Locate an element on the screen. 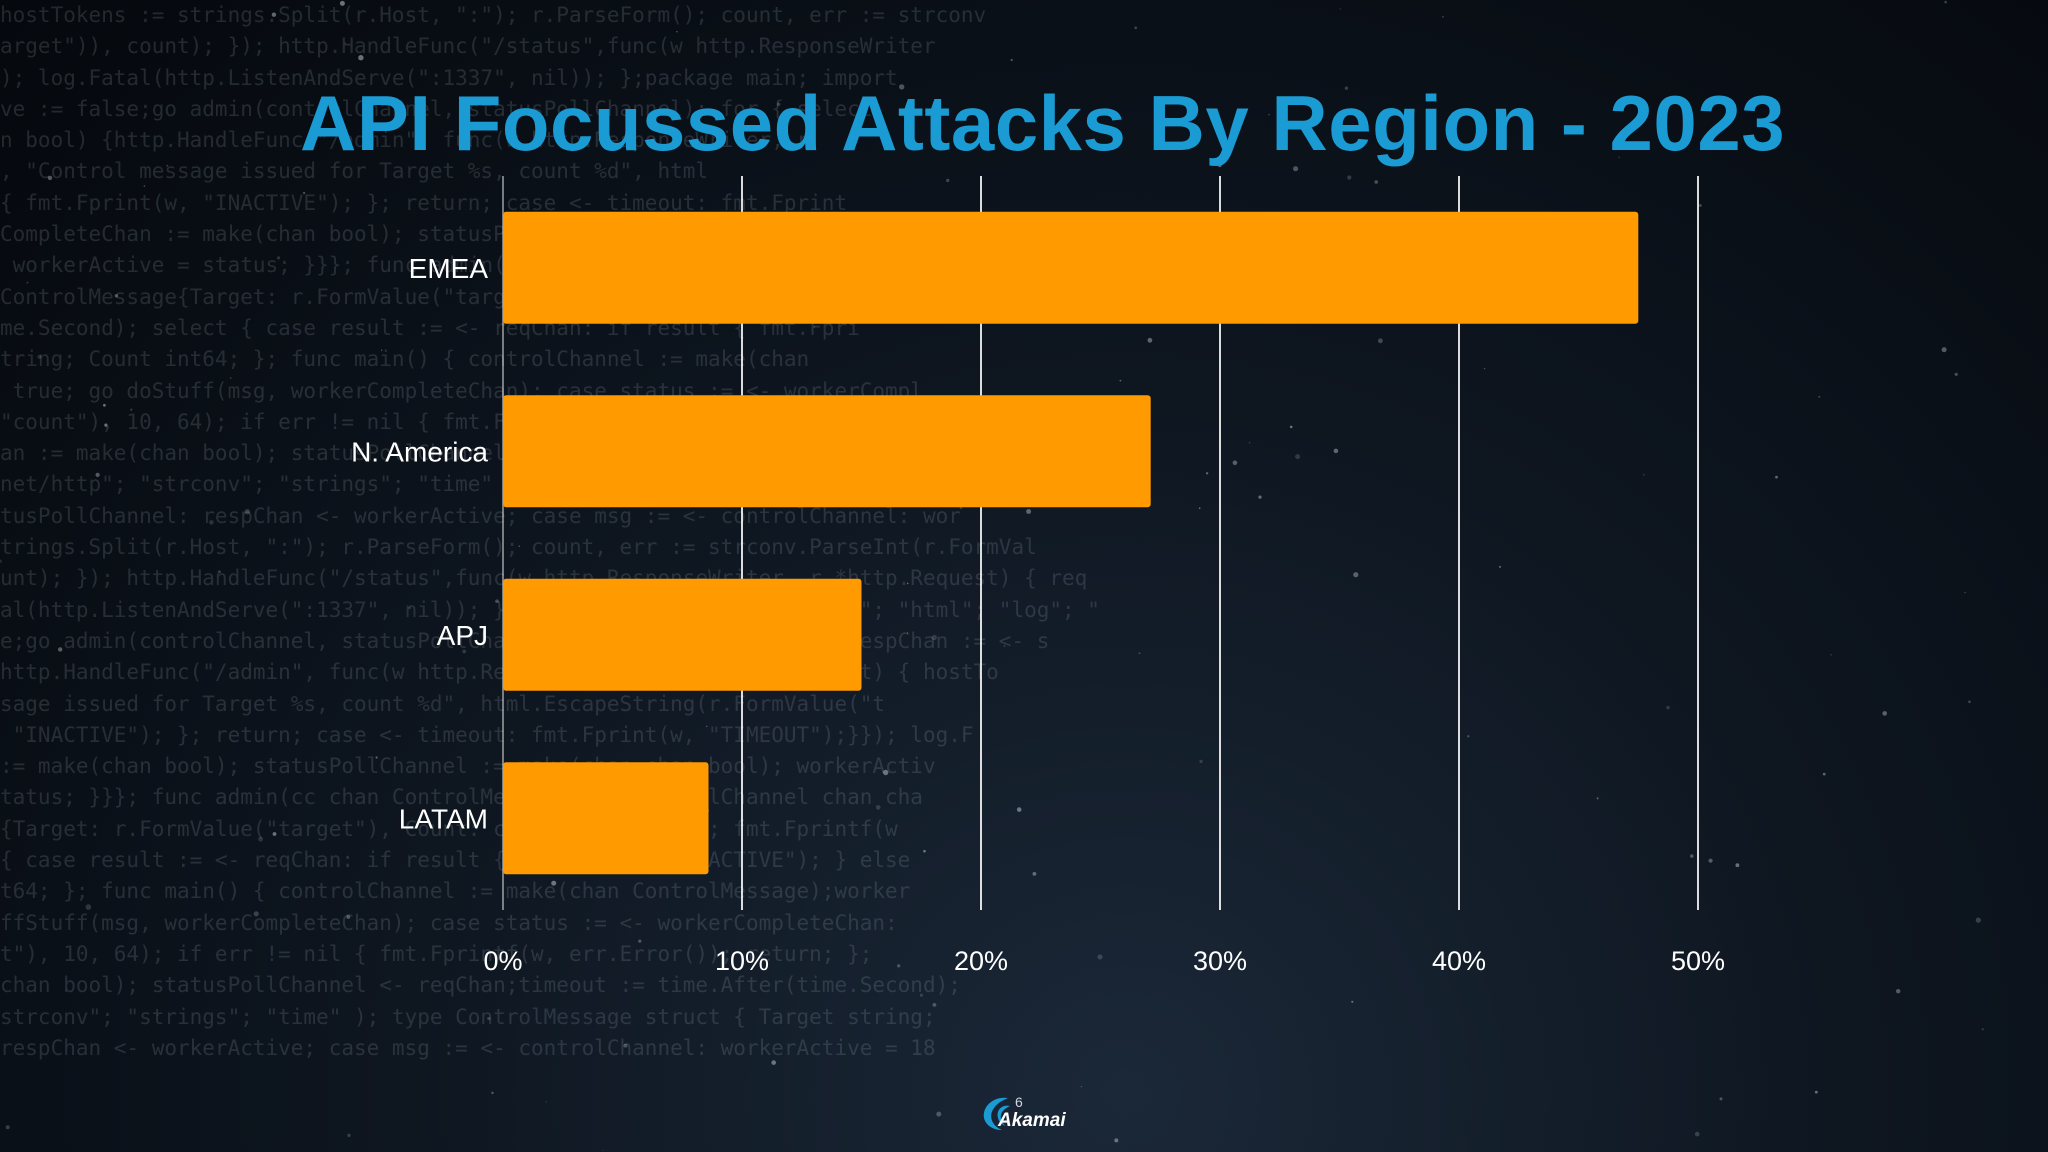  category-label: N. America is located at coordinates (419, 451).